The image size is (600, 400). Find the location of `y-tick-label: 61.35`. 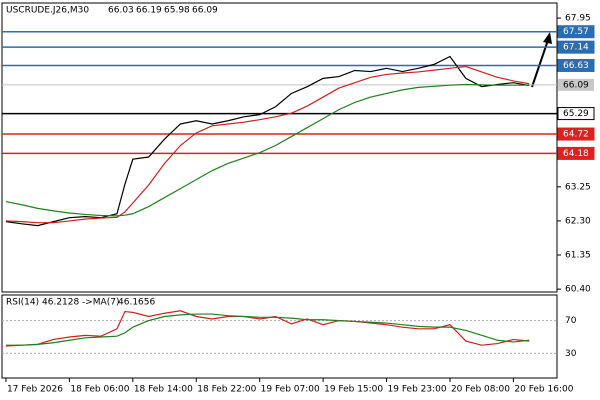

y-tick-label: 61.35 is located at coordinates (578, 256).